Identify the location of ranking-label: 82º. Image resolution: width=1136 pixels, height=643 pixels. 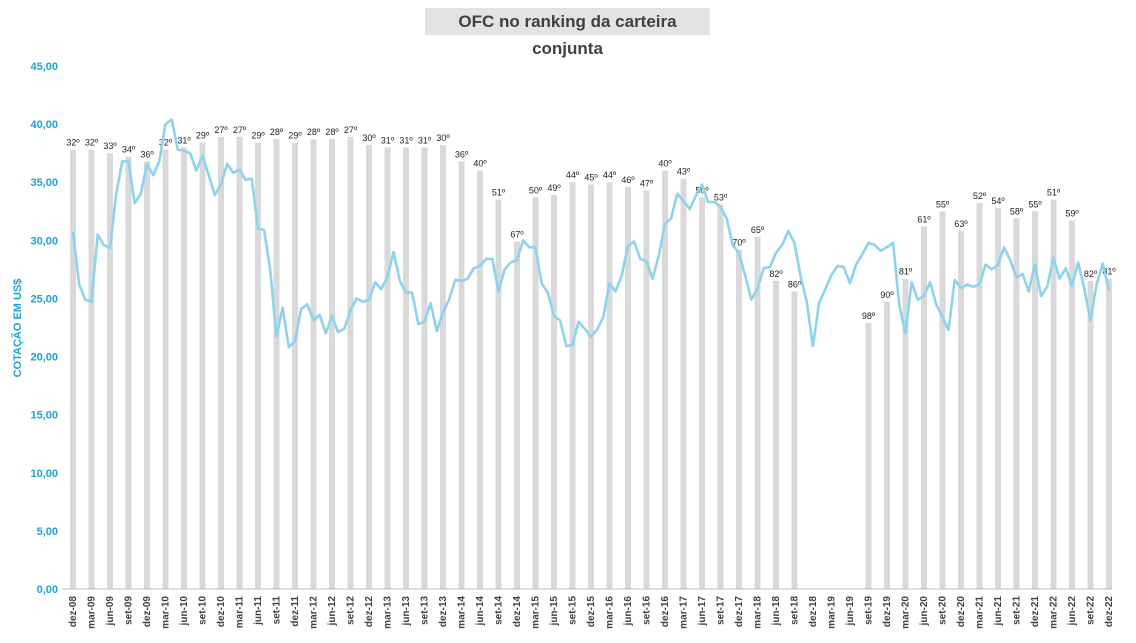
(1091, 274).